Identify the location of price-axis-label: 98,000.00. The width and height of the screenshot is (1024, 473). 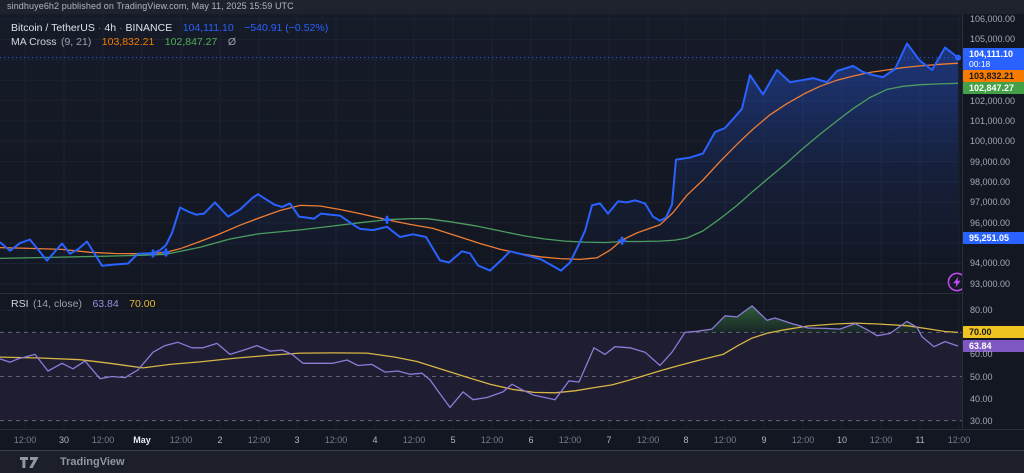
(990, 182).